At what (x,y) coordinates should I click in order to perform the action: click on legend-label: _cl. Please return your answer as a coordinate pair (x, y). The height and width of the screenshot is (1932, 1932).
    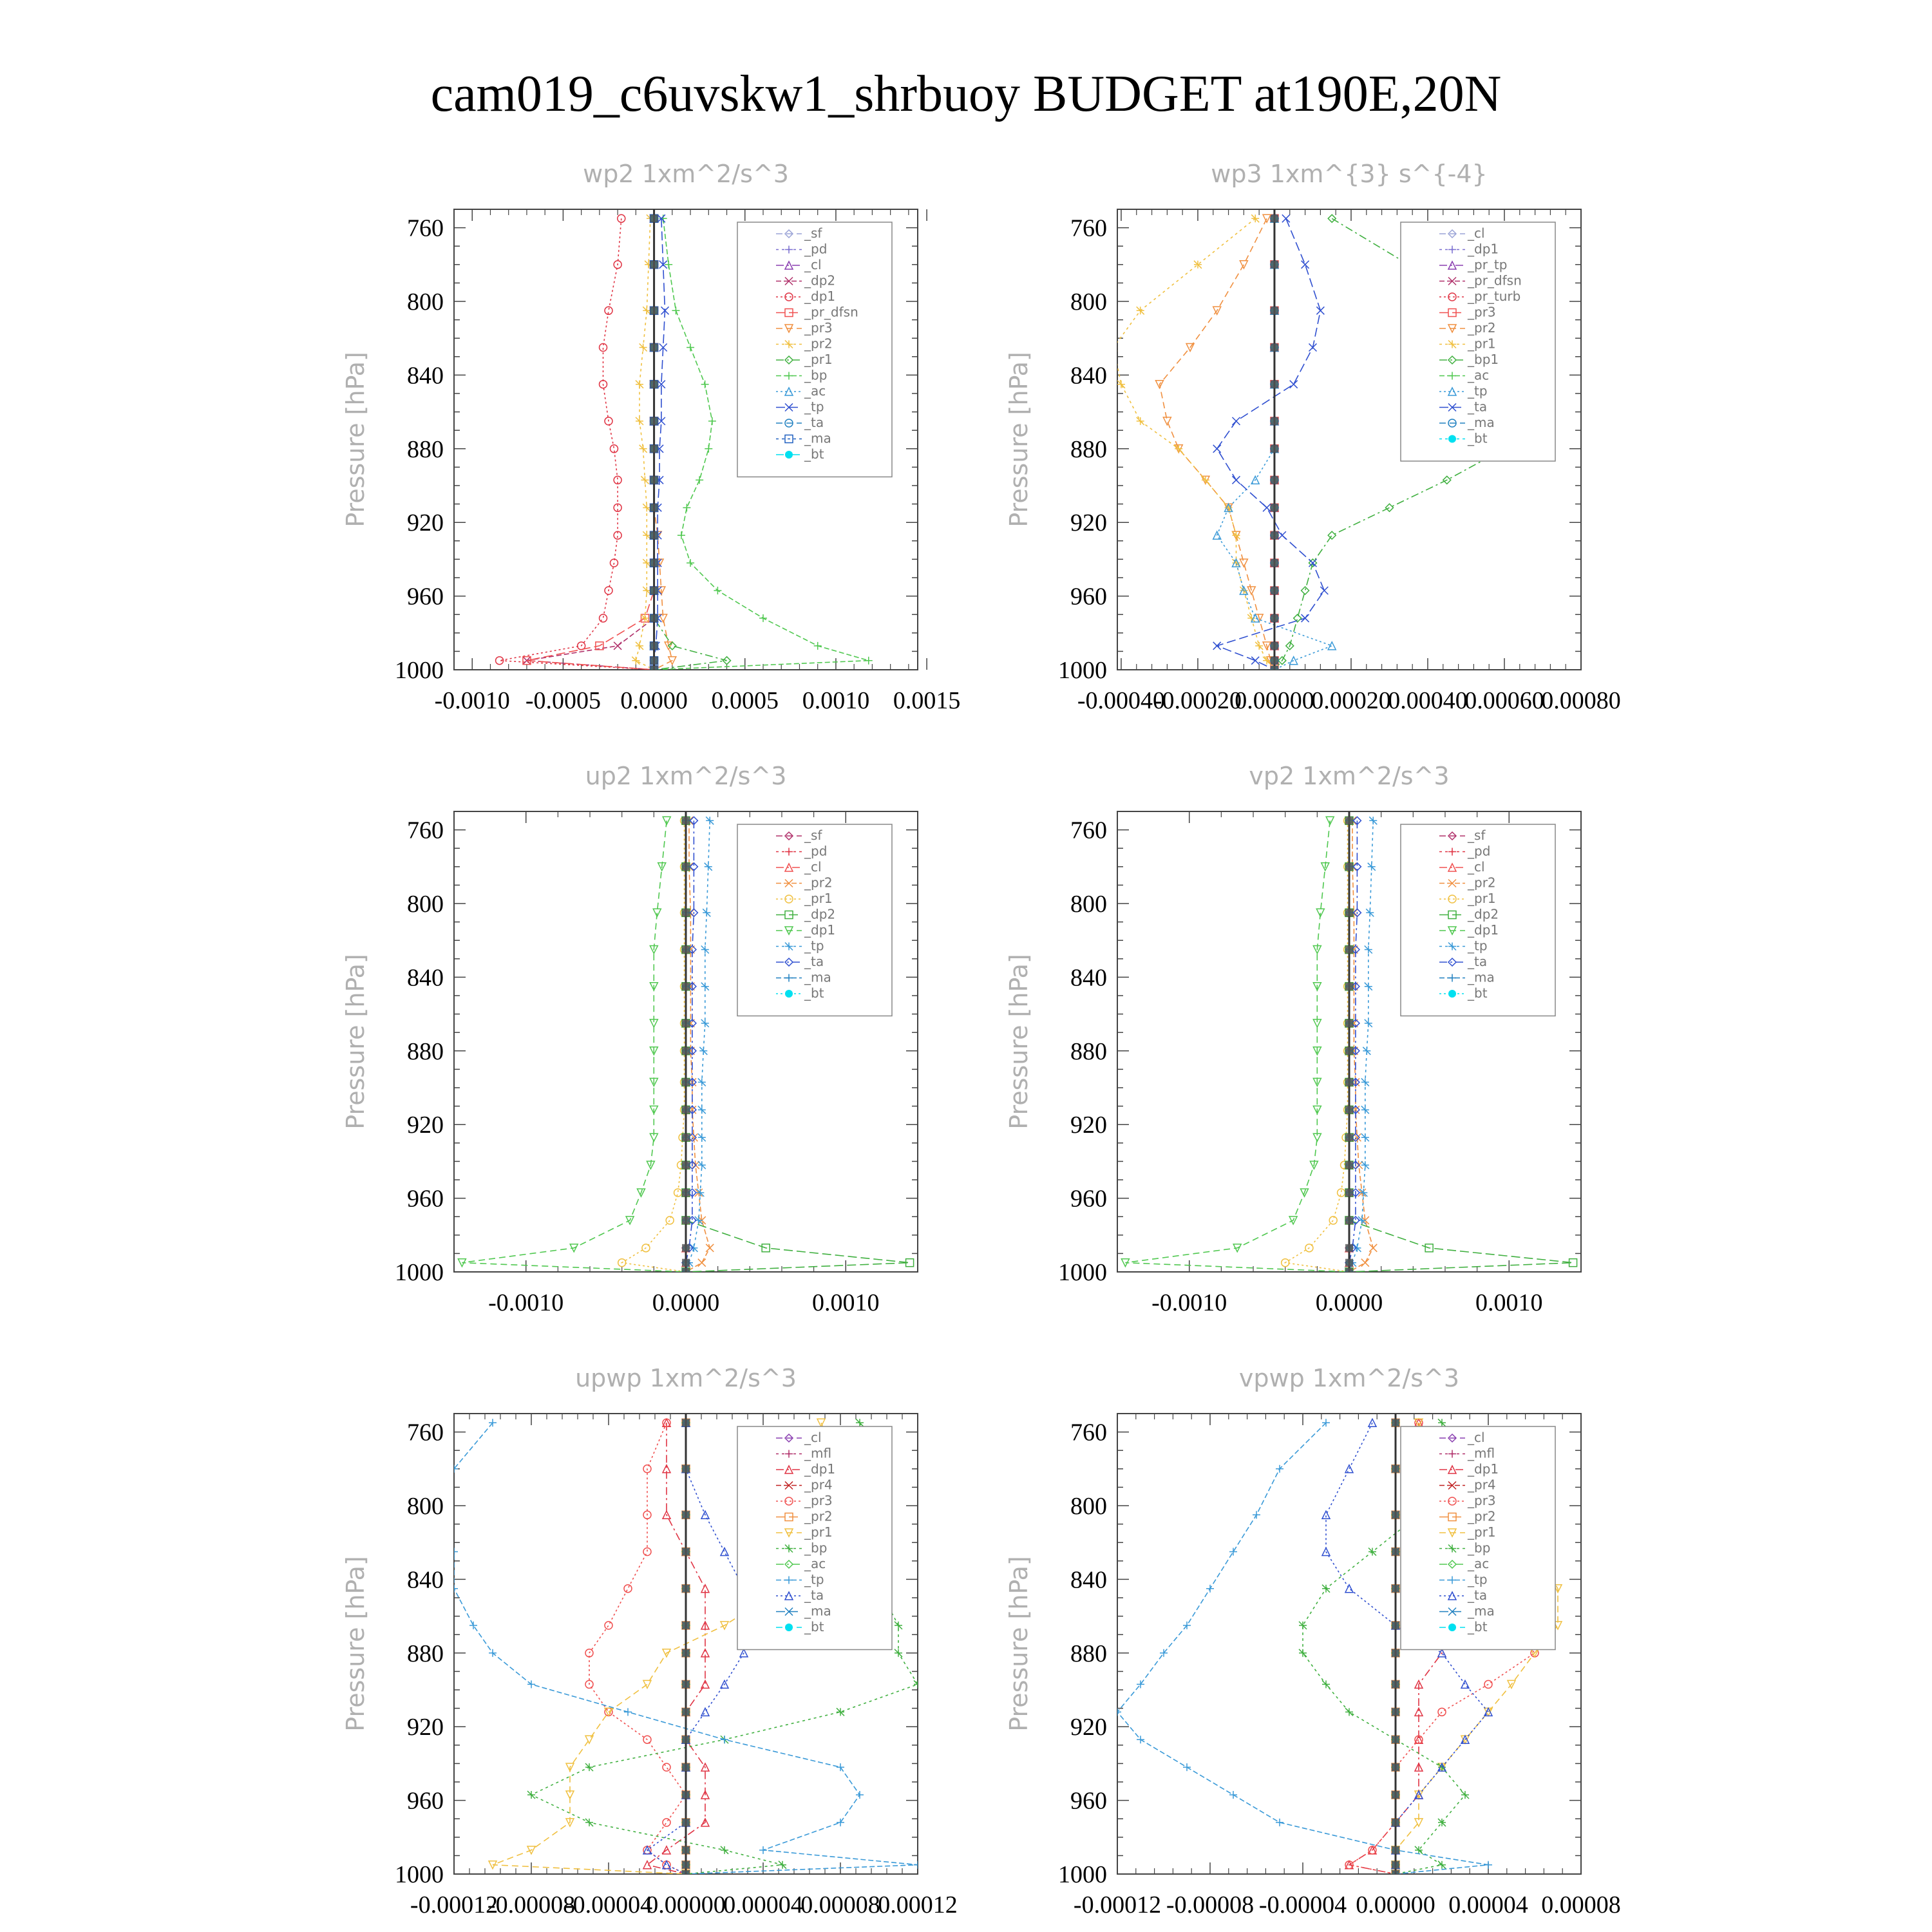
    Looking at the image, I should click on (1476, 233).